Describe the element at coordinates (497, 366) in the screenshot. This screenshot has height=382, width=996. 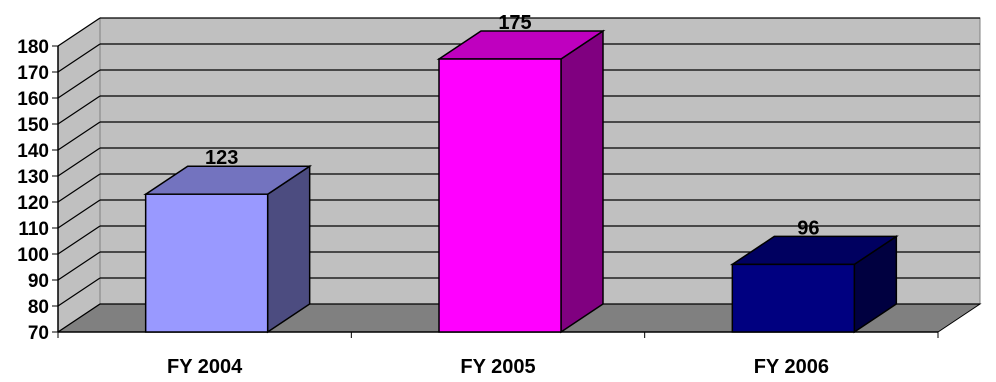
I see `x-category-label: FY 2005` at that location.